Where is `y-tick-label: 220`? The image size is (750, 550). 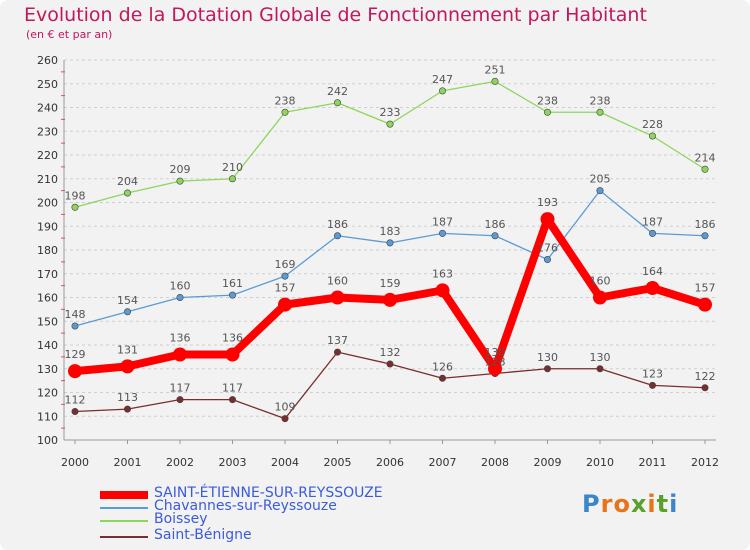
y-tick-label: 220 is located at coordinates (47, 155).